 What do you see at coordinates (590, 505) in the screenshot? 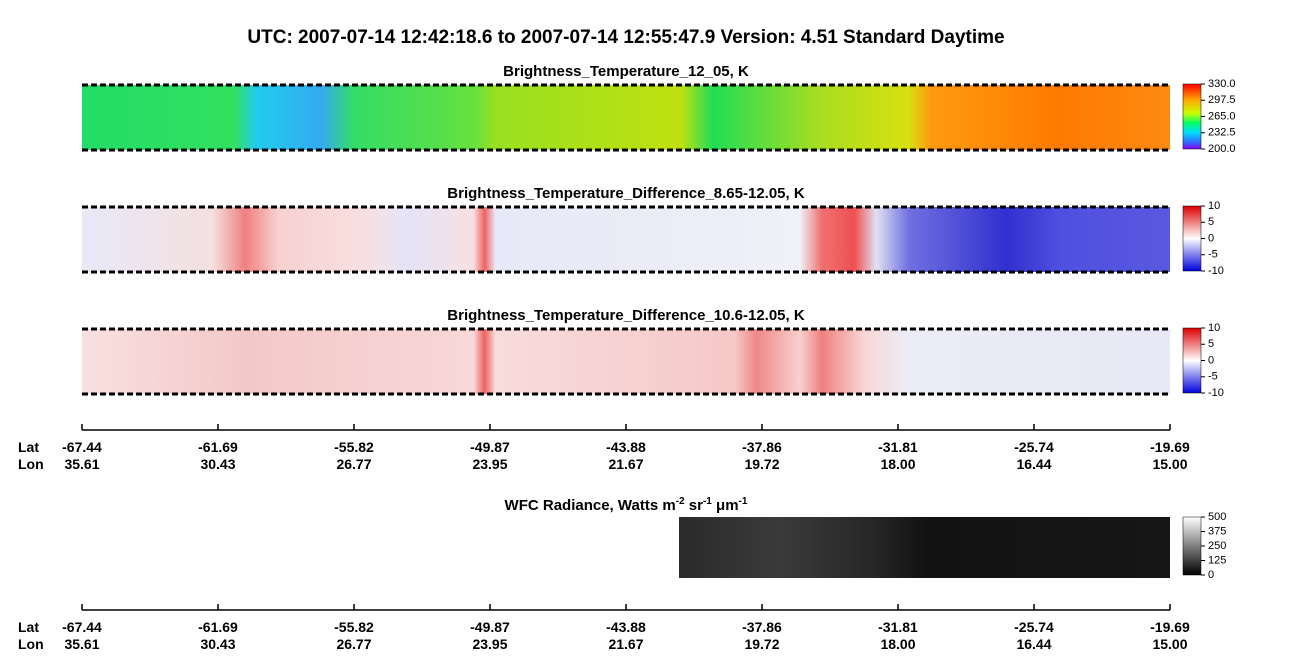
I see `title-part: WFC Radiance, Watts m` at bounding box center [590, 505].